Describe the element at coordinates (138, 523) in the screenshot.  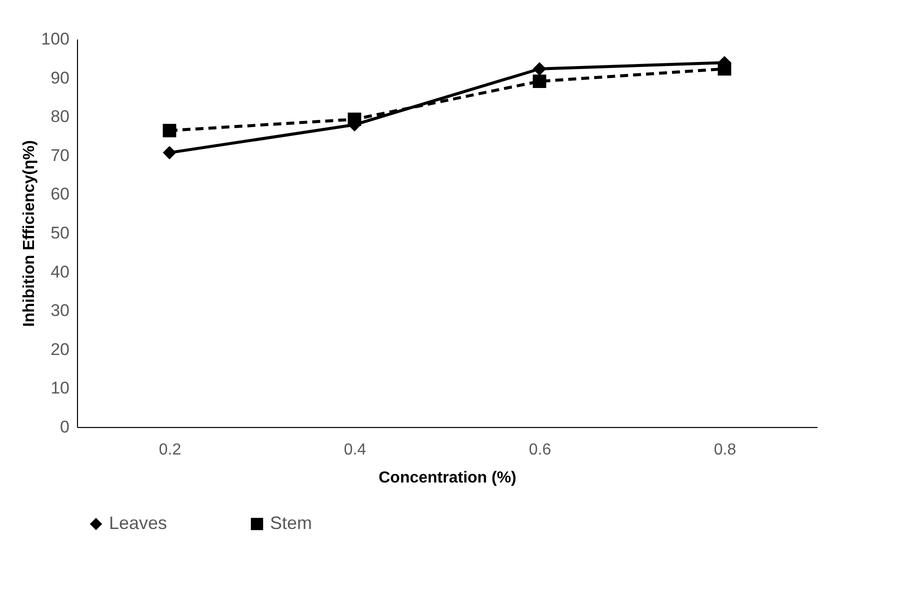
I see `legend-label: Leaves` at that location.